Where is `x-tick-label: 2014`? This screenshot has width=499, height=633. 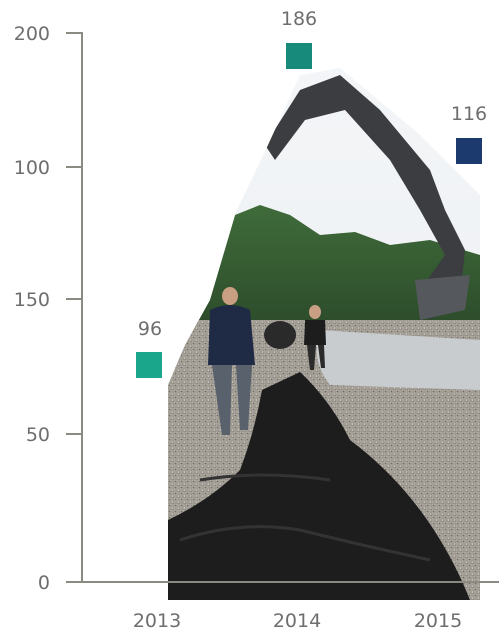
x-tick-label: 2014 is located at coordinates (297, 621).